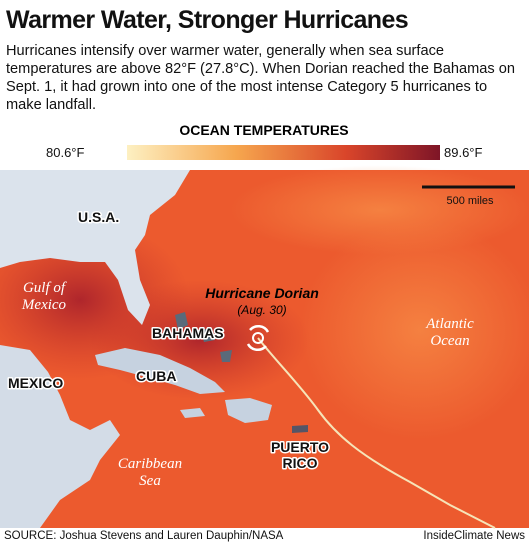 The image size is (529, 545). I want to click on label-puerto-rico: PUERTO RICO, so click(300, 455).